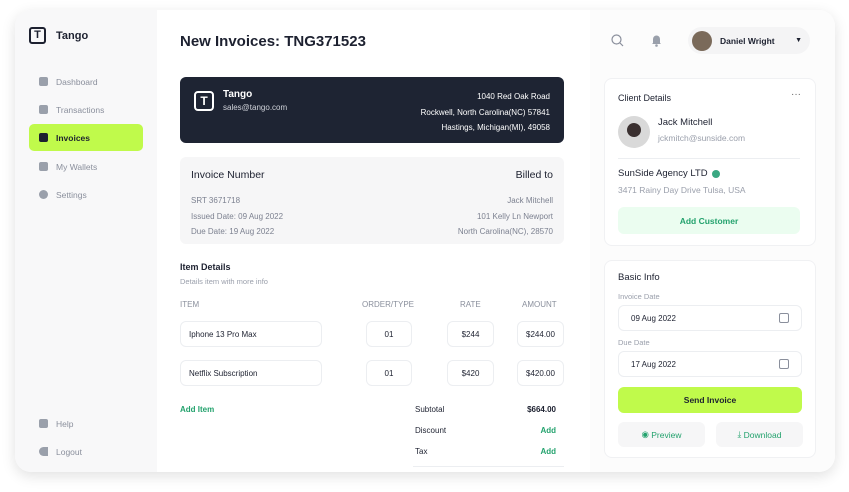 The width and height of the screenshot is (849, 492). What do you see at coordinates (634, 342) in the screenshot?
I see `due-date-label: Due Date` at bounding box center [634, 342].